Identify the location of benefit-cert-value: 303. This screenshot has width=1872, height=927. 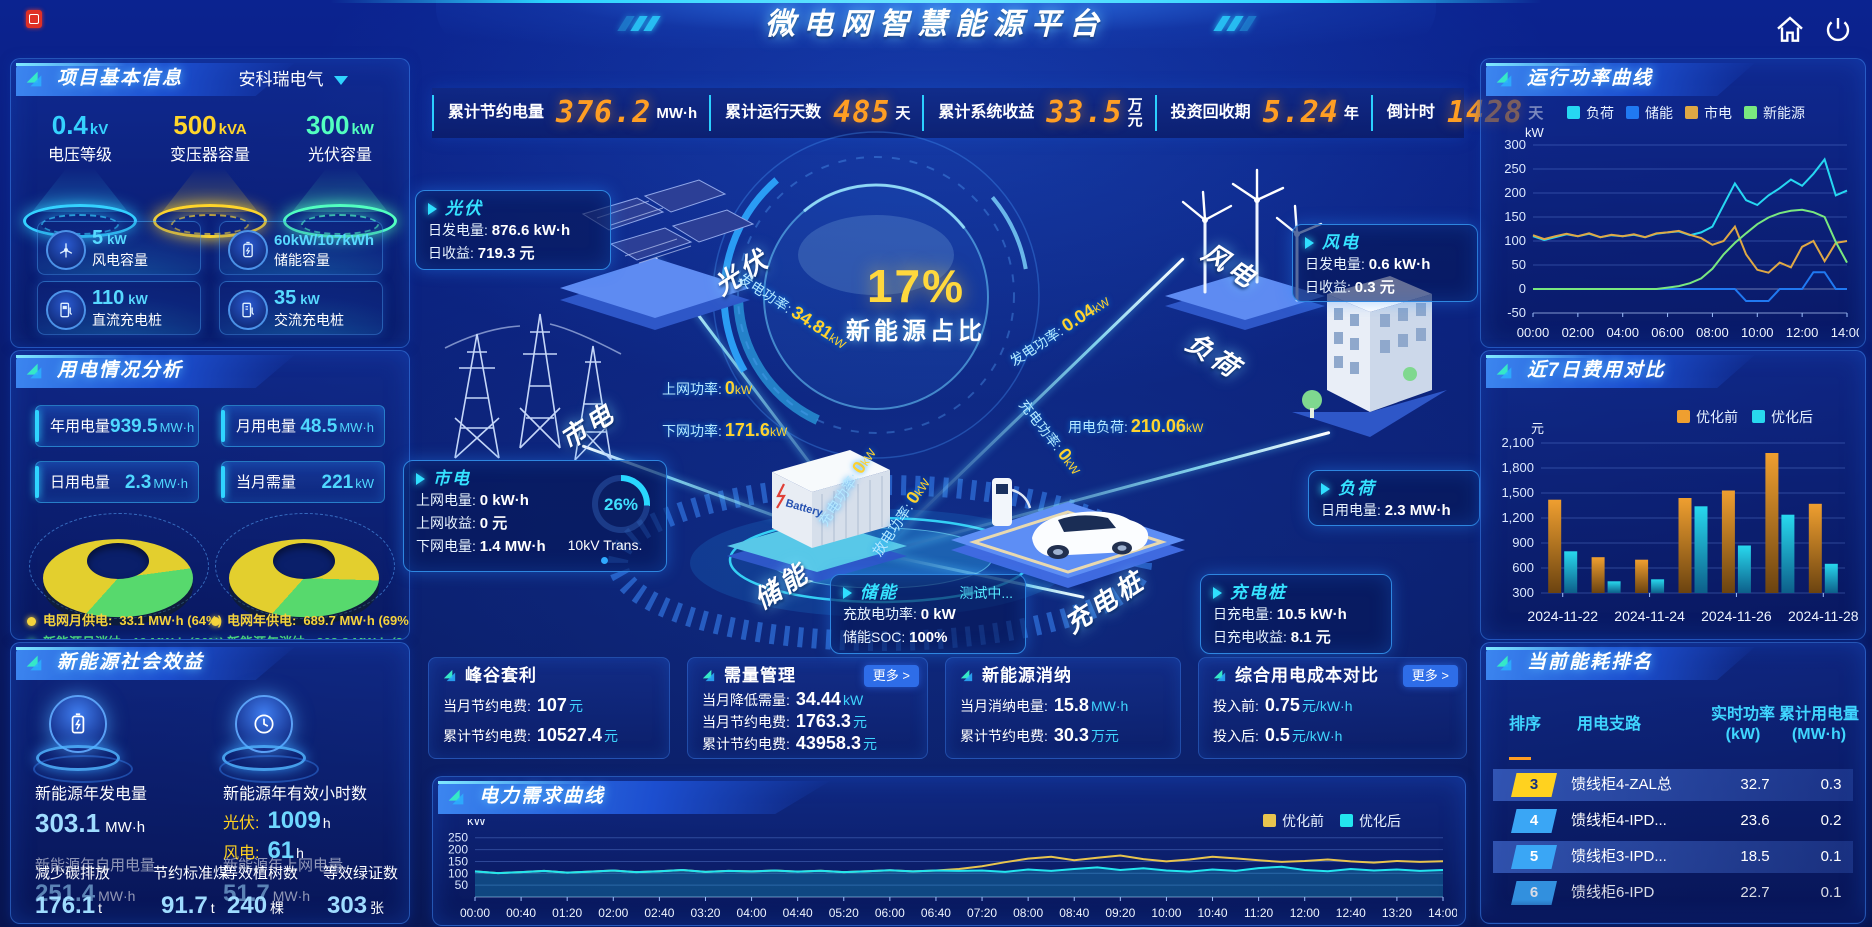
(347, 905).